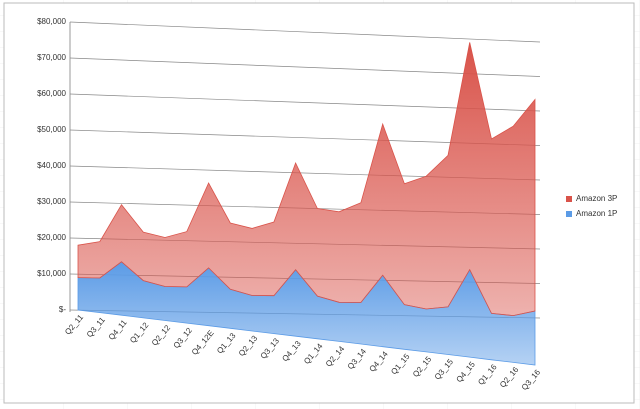  Describe the element at coordinates (62, 309) in the screenshot. I see `y-tick-label: $-` at that location.